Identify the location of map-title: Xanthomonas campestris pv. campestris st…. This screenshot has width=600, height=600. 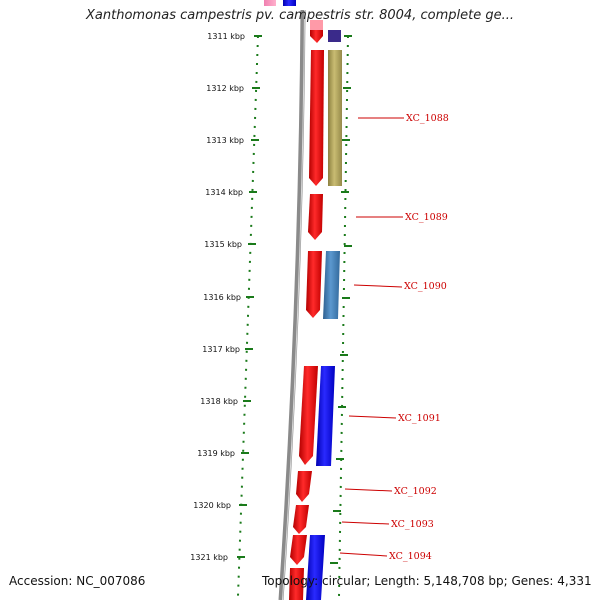
(300, 15).